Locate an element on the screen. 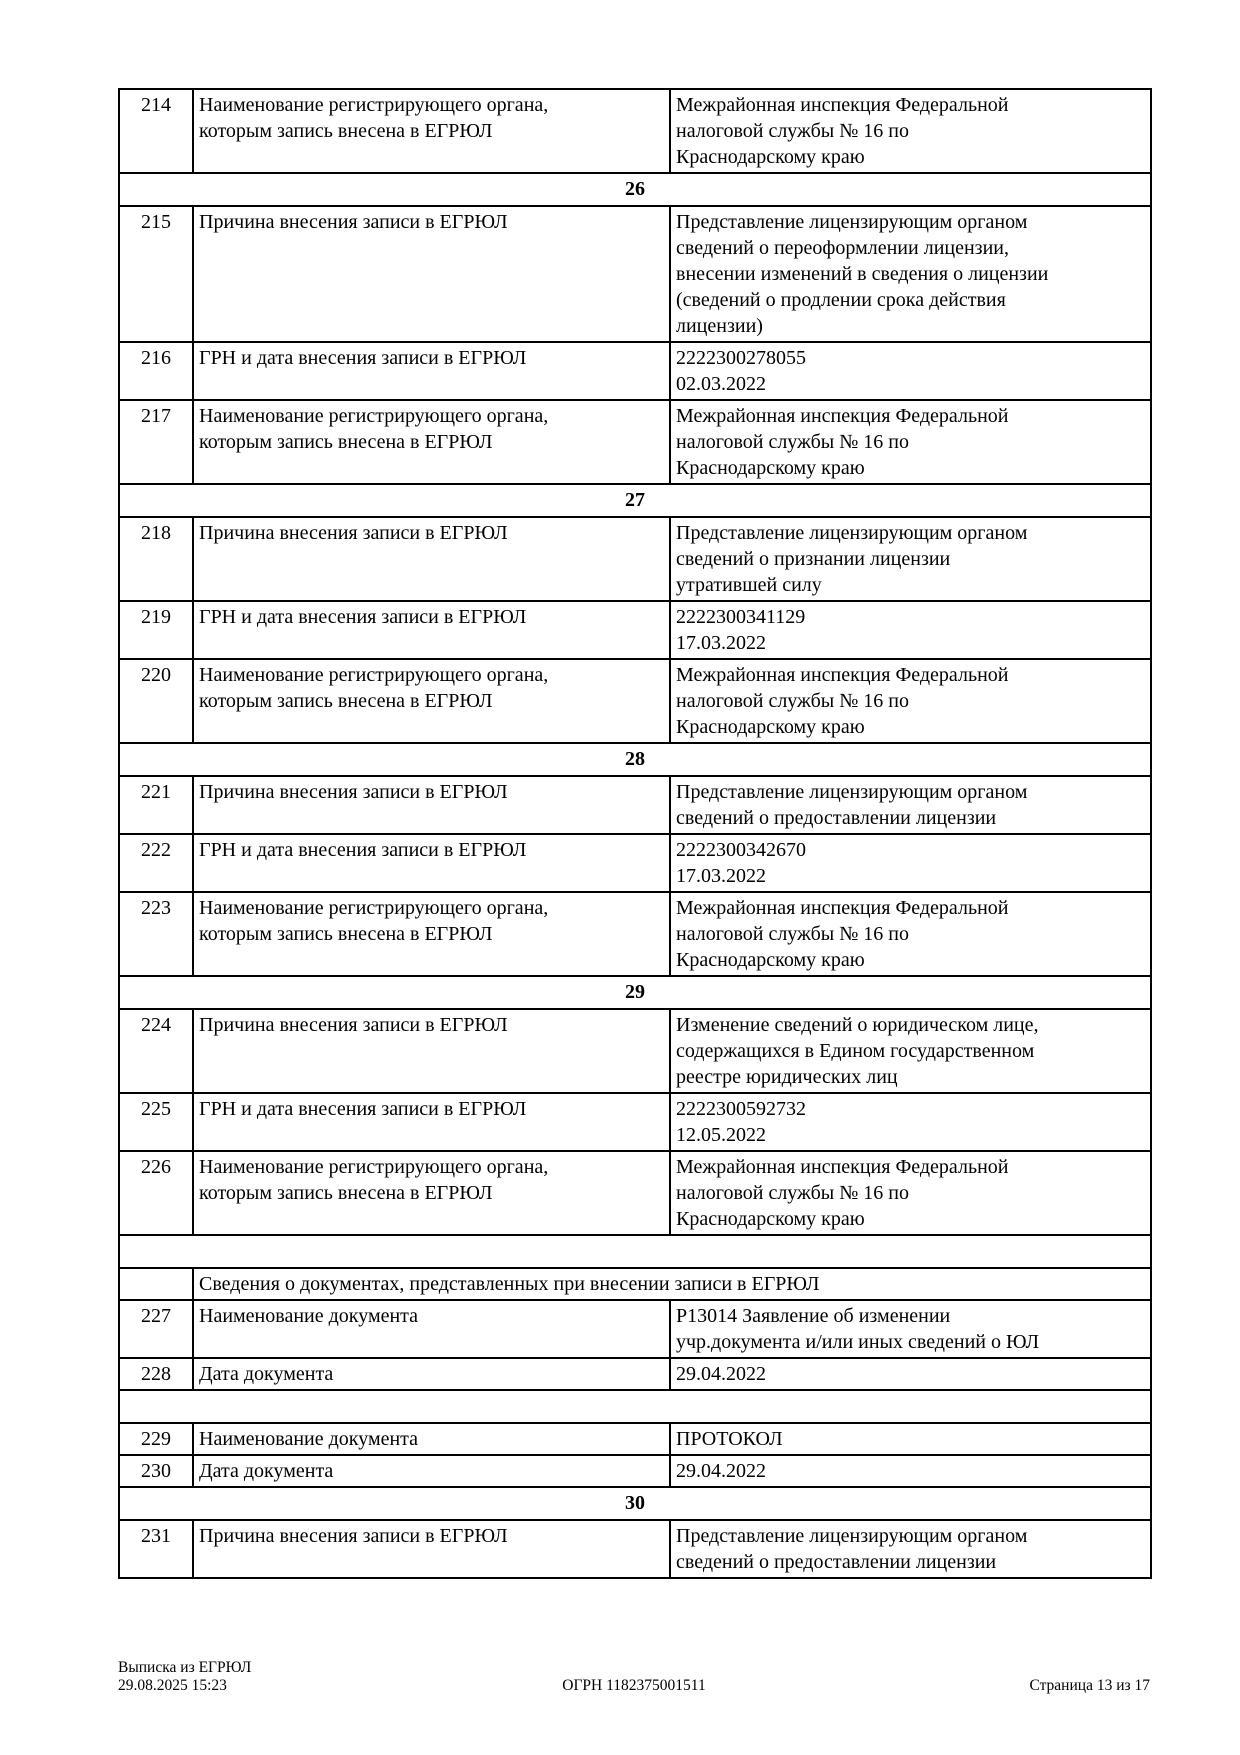 The image size is (1240, 1755). section-number-cell: 26 is located at coordinates (635, 189).